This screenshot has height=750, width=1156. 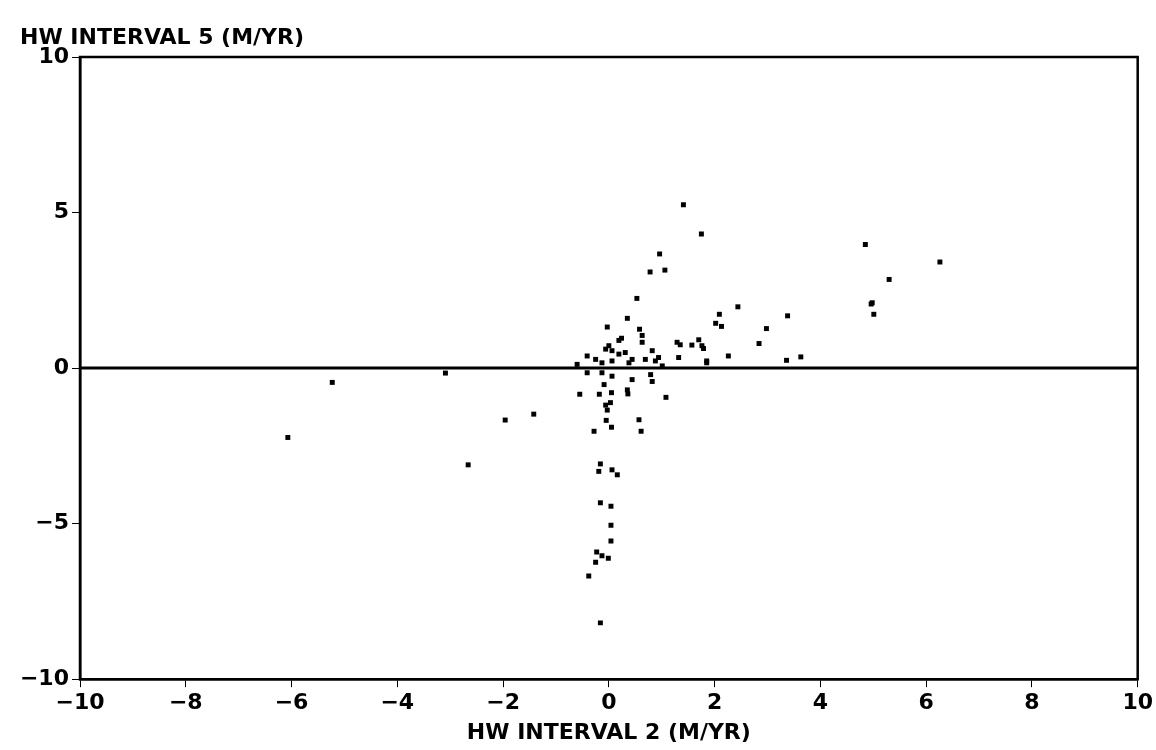 I want to click on x-tick-label: 2, so click(x=714, y=702).